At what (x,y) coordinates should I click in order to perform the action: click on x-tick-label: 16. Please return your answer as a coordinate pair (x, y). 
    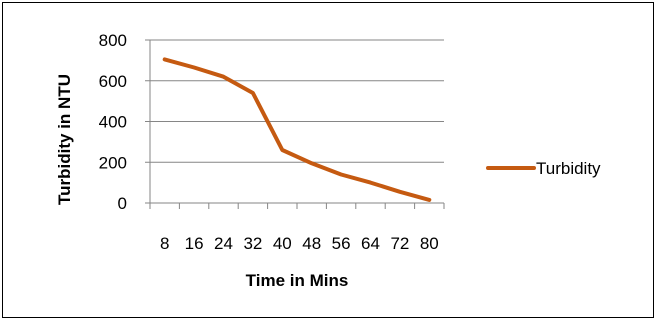
    Looking at the image, I should click on (194, 243).